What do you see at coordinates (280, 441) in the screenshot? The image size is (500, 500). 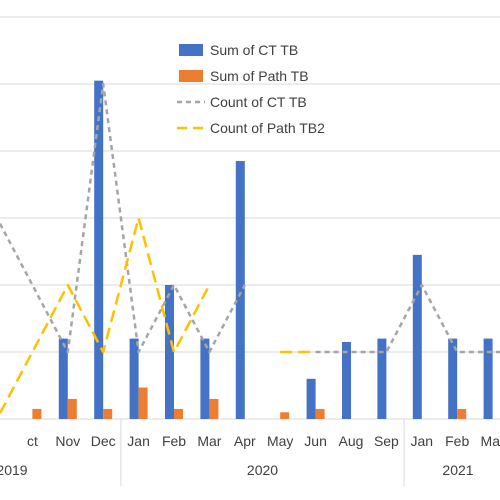 I see `x-tick-label: May` at bounding box center [280, 441].